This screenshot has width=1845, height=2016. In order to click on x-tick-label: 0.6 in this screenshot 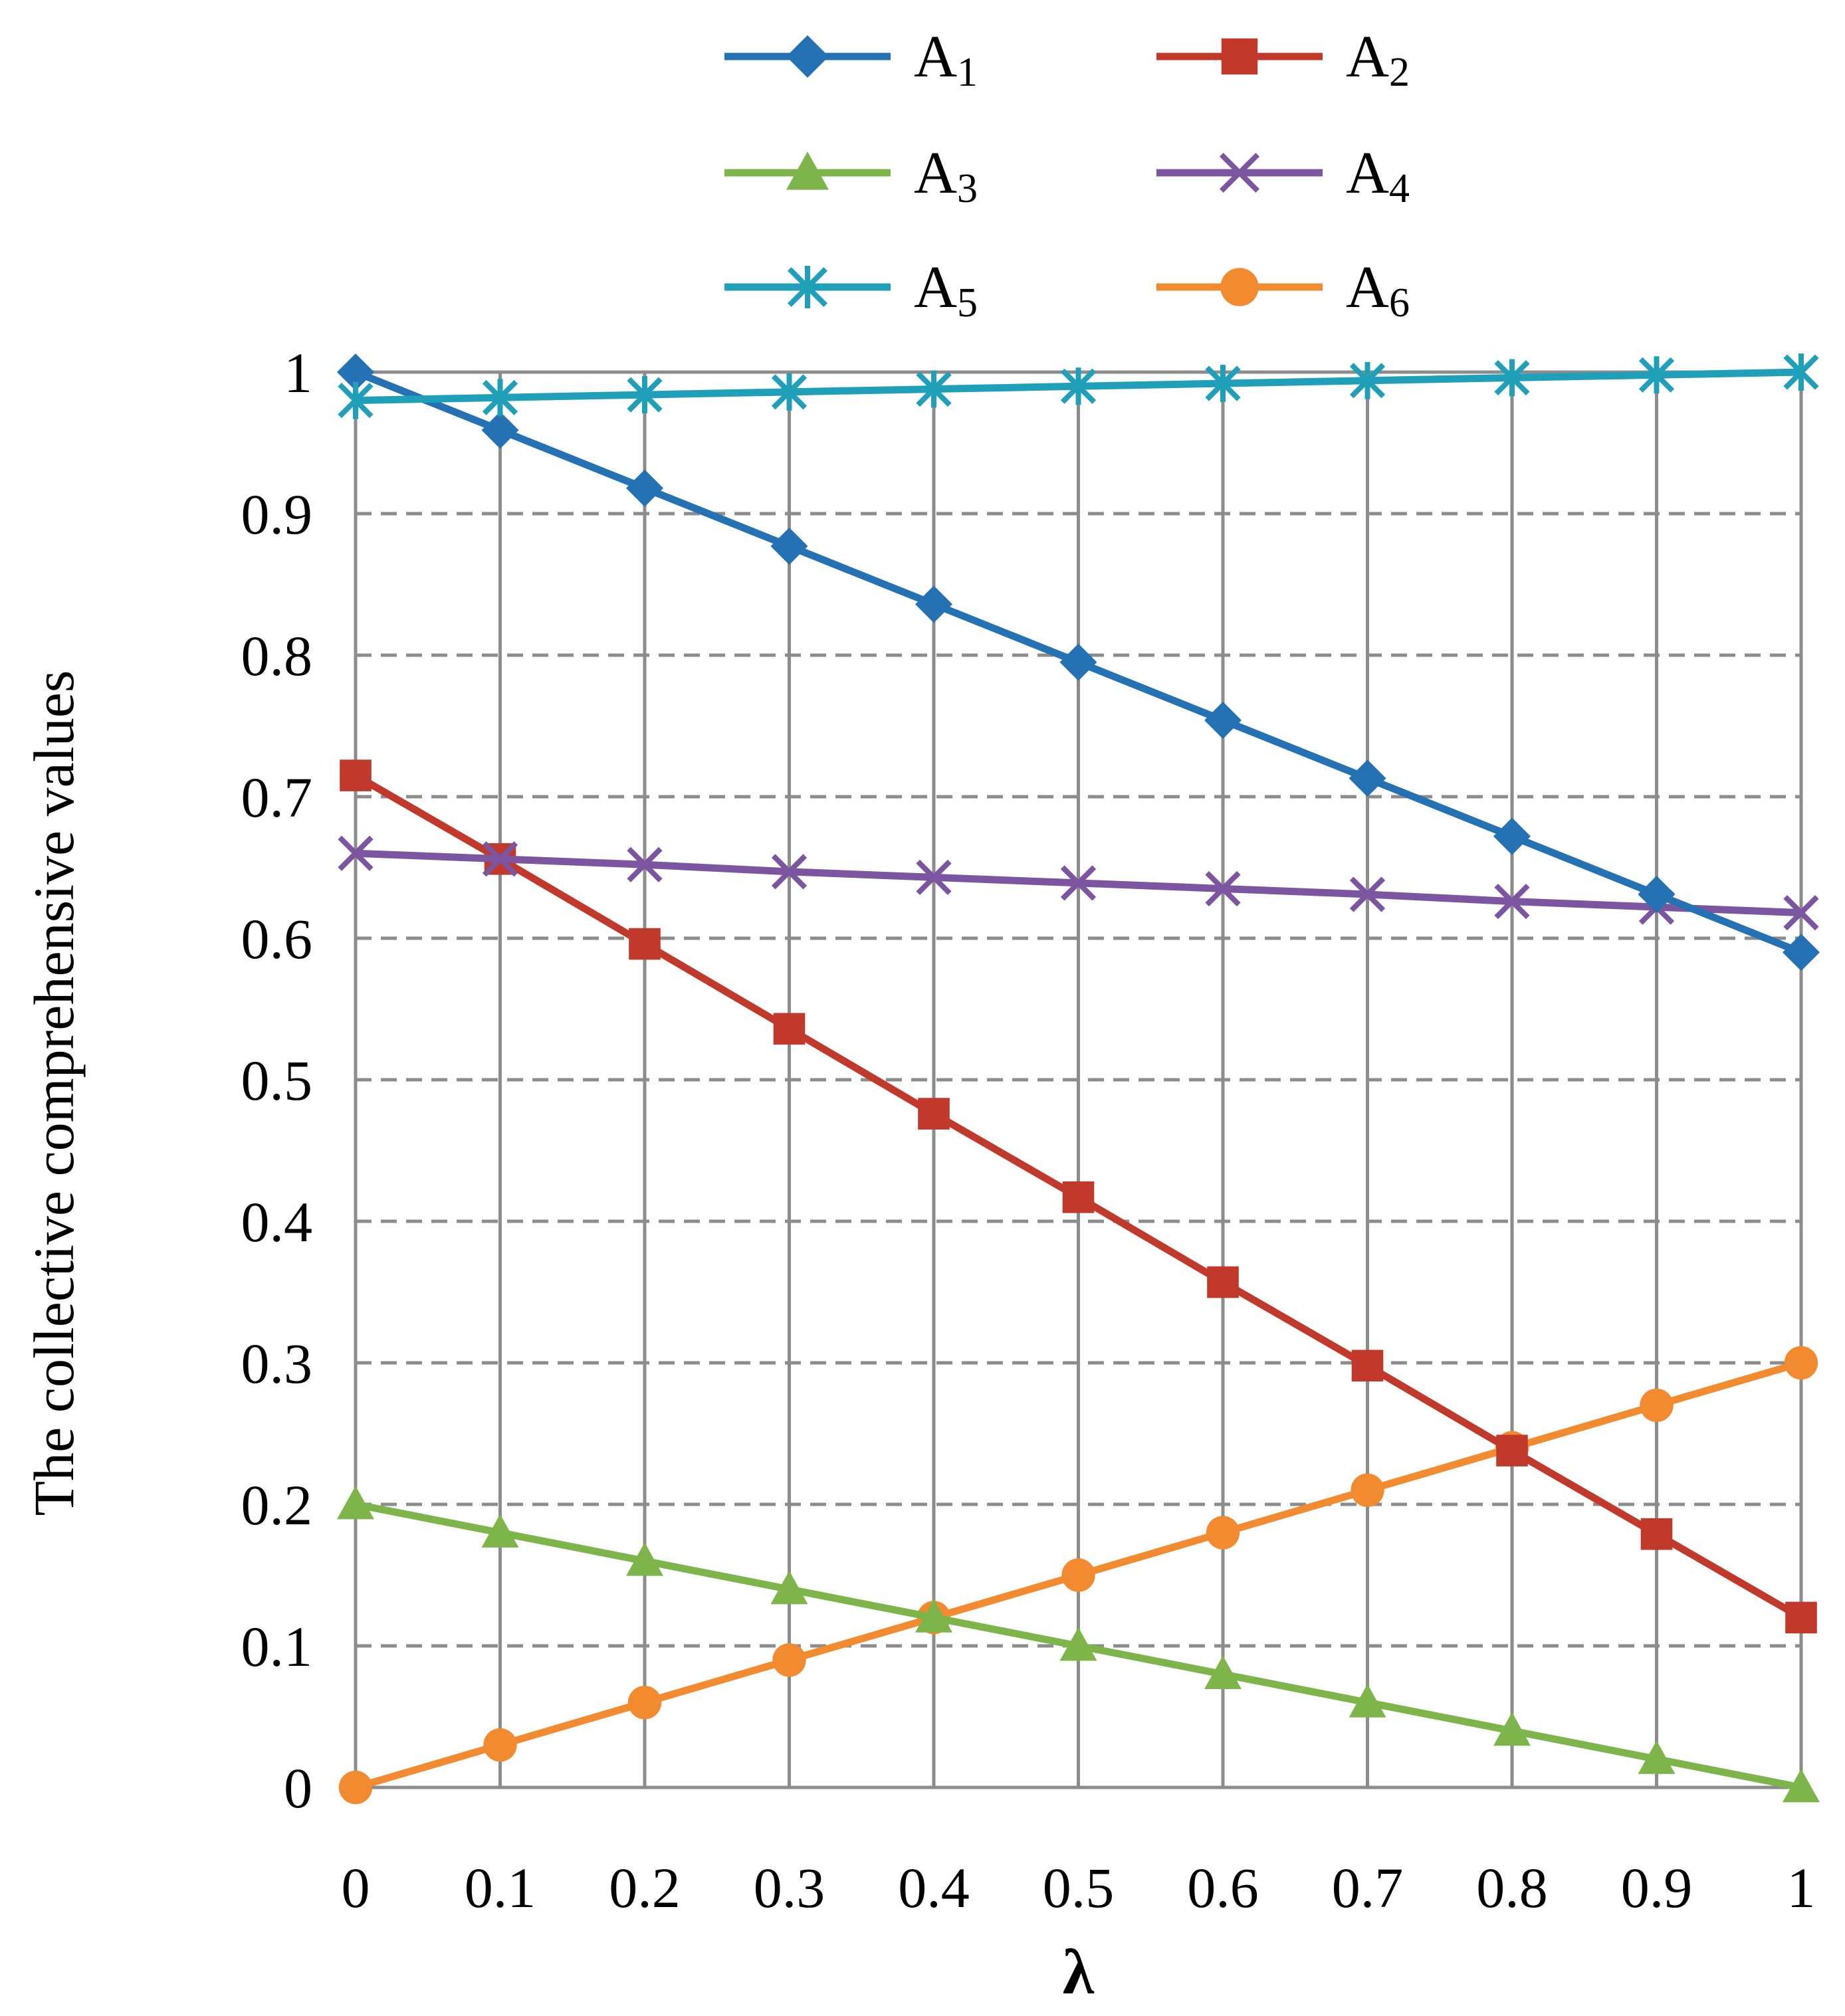, I will do `click(1223, 1888)`.